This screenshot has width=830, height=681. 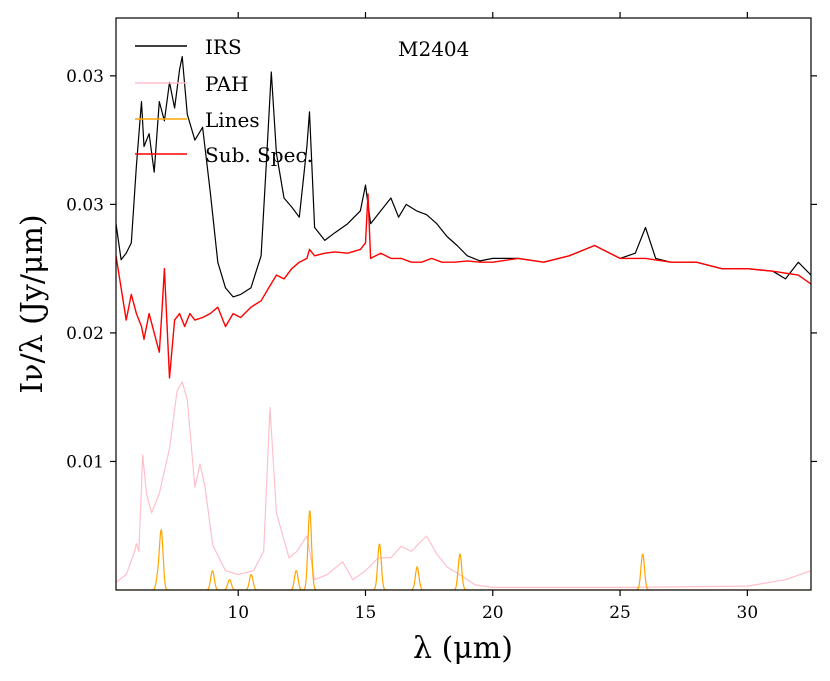 What do you see at coordinates (238, 613) in the screenshot?
I see `x-tick-label: 10` at bounding box center [238, 613].